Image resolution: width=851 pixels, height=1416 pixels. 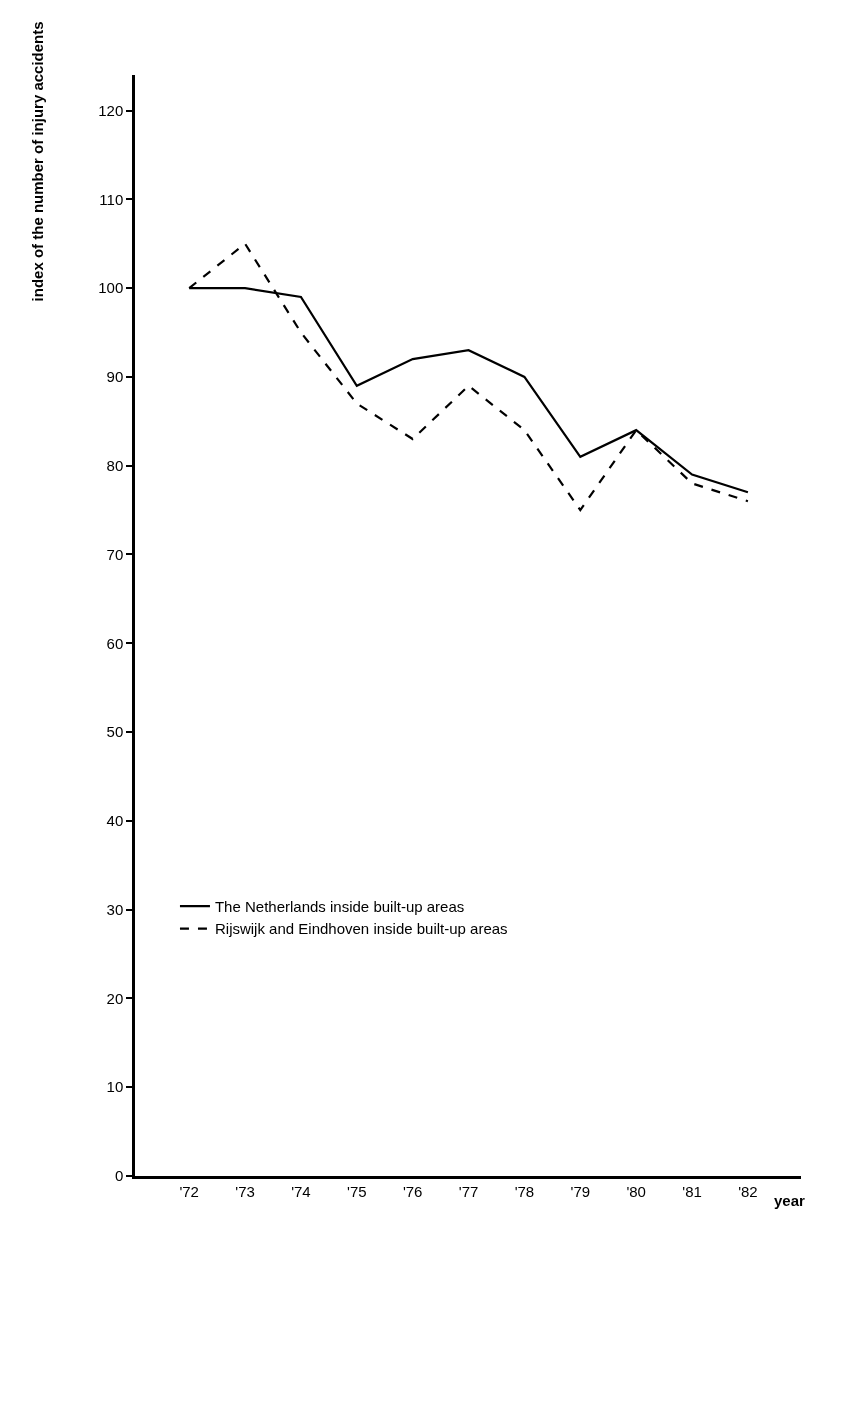 What do you see at coordinates (692, 1191) in the screenshot?
I see `x-tick-label: '81` at bounding box center [692, 1191].